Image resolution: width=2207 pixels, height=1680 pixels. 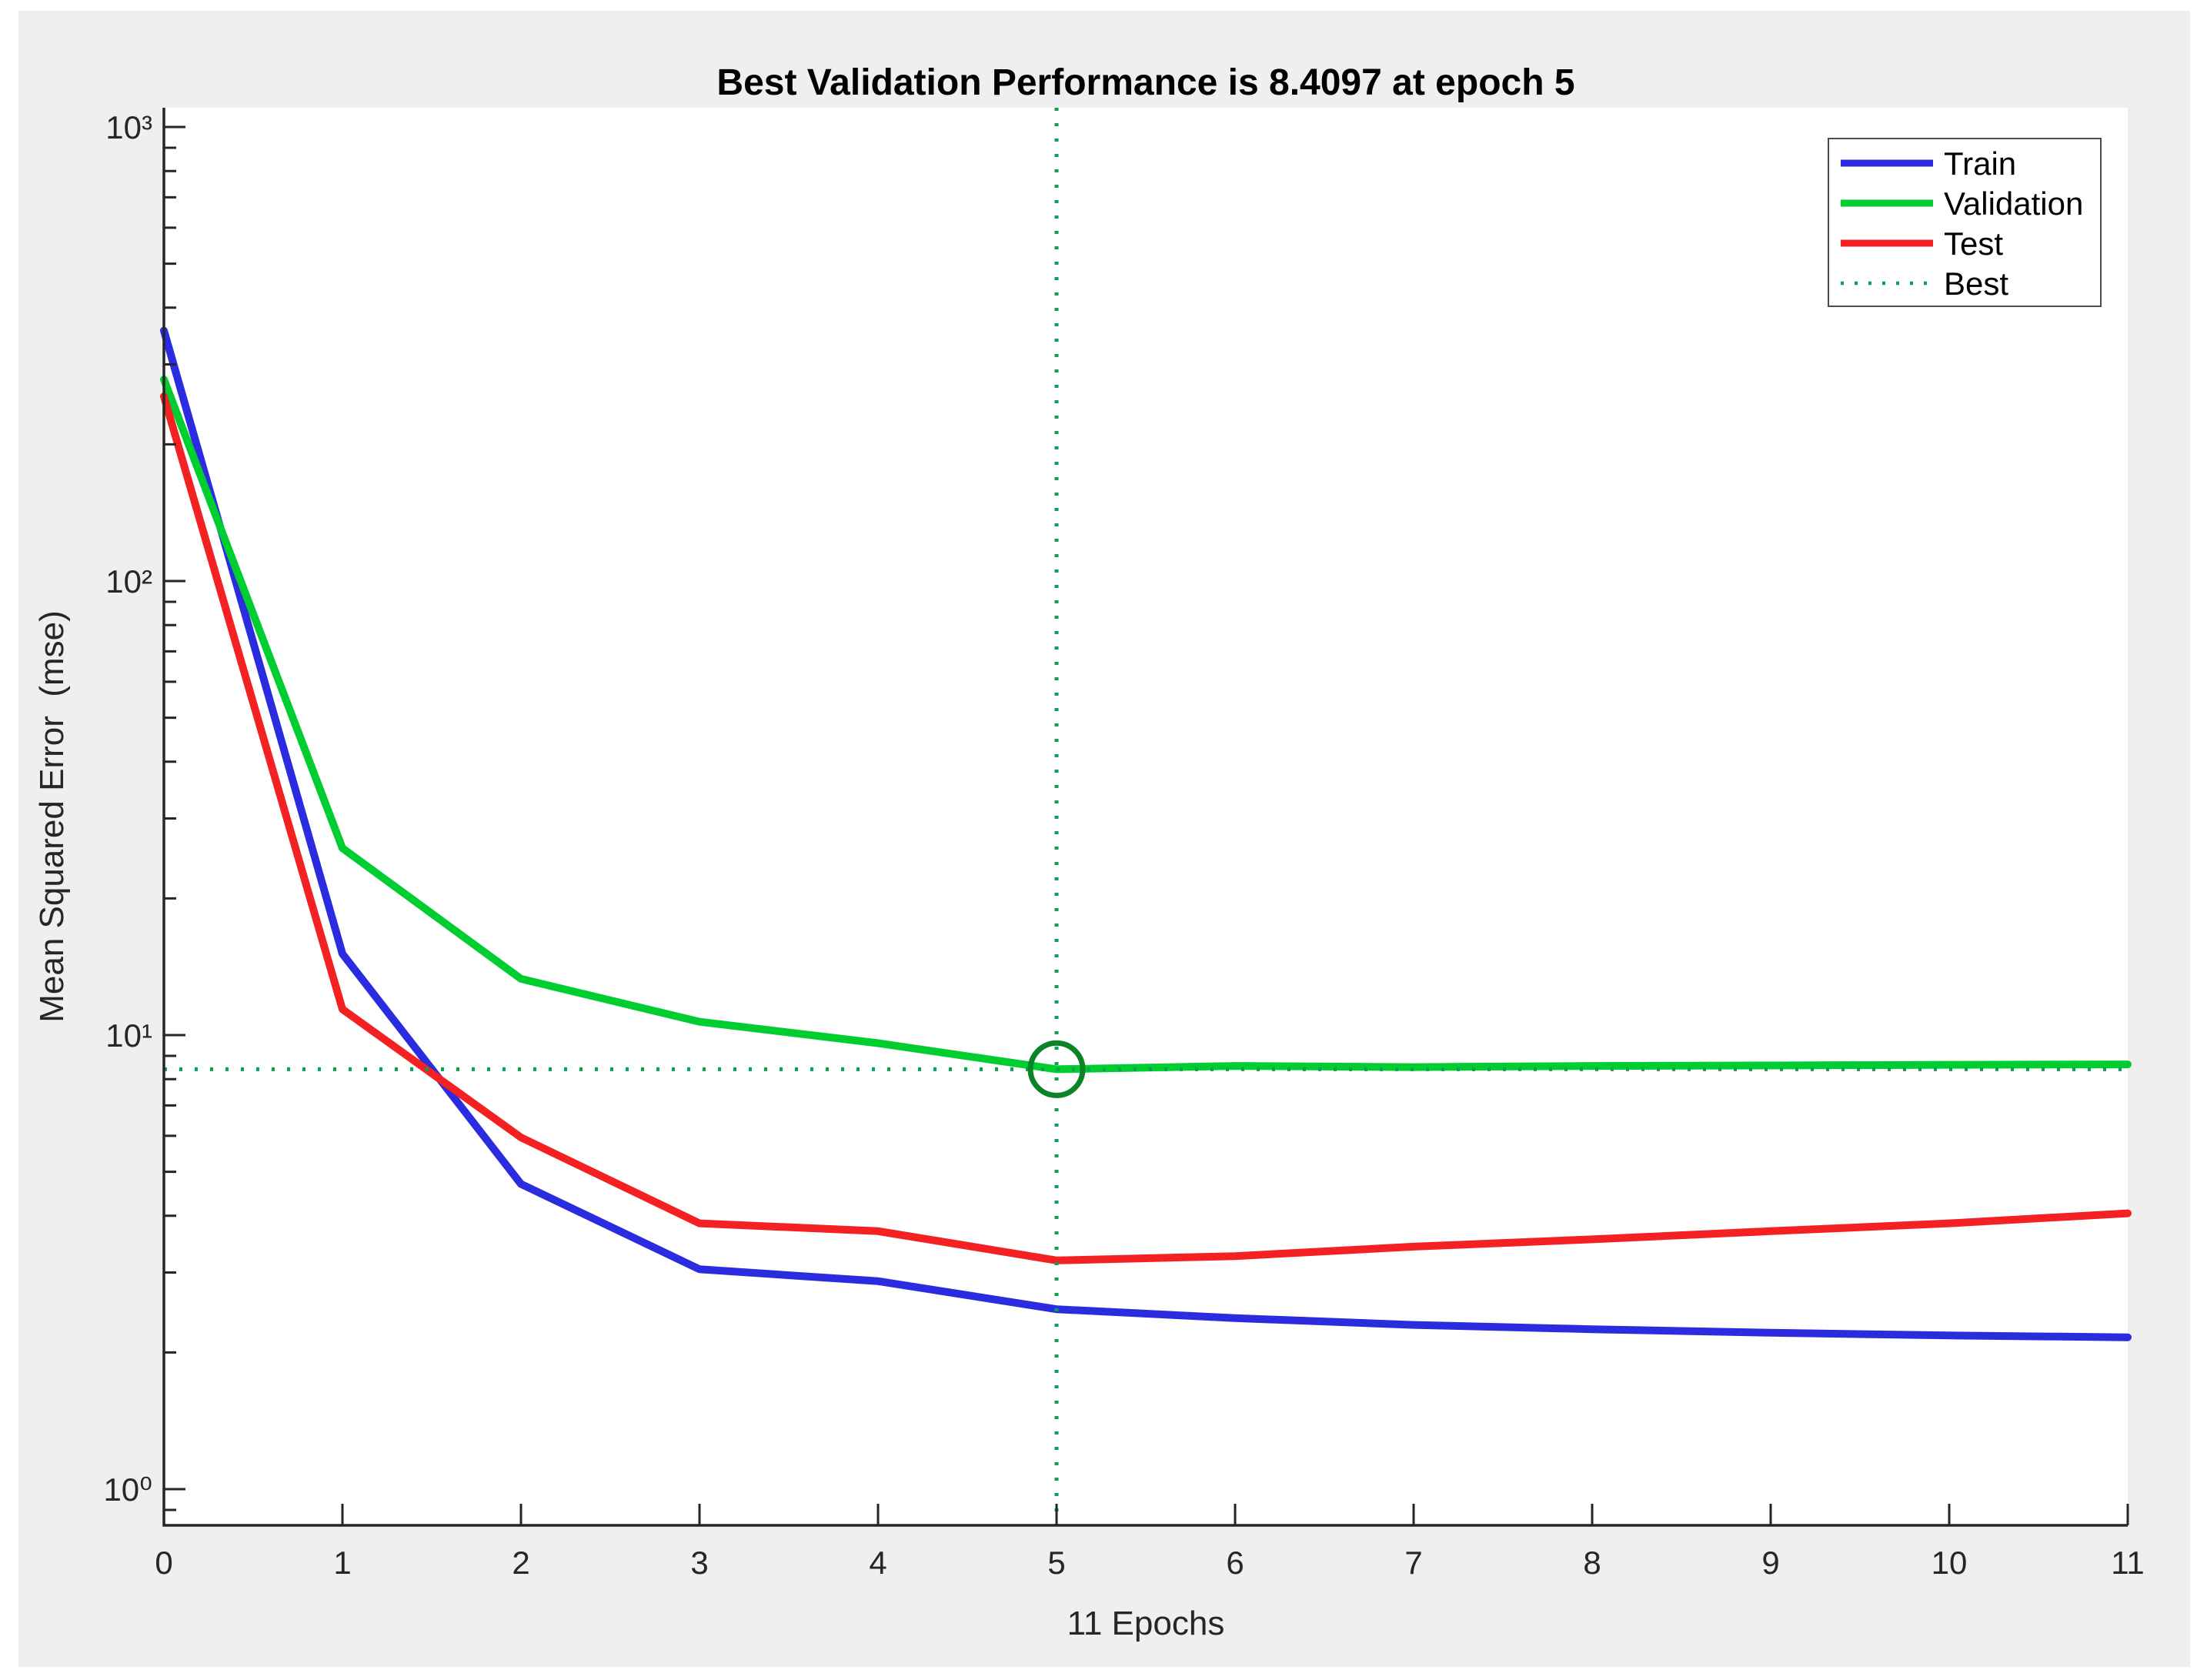 I want to click on legend-item-validation: Validation, so click(x=1962, y=204).